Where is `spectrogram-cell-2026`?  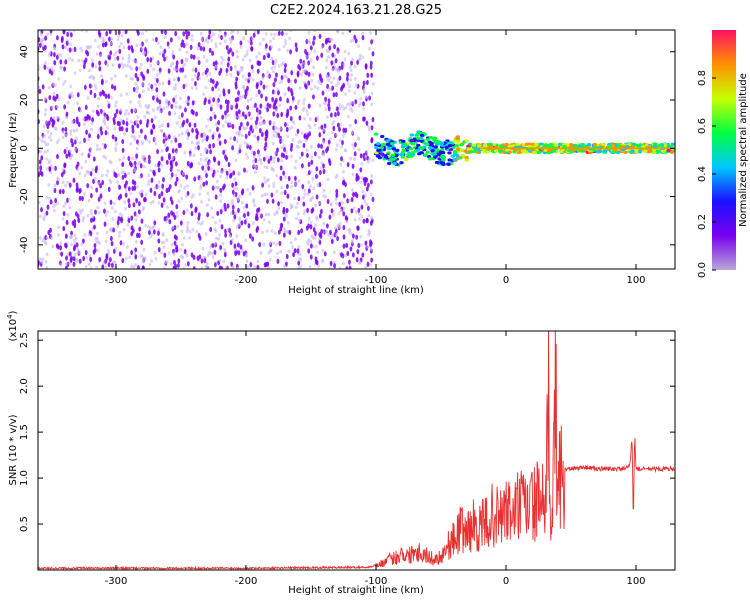
spectrogram-cell-2026 is located at coordinates (251, 265).